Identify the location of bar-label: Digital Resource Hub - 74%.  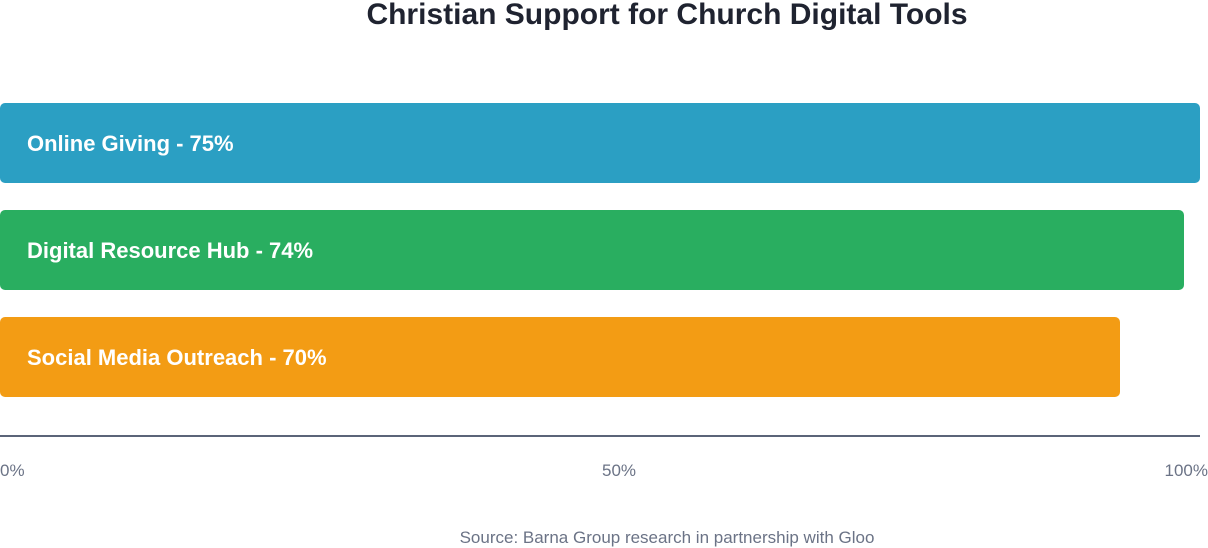
(170, 250).